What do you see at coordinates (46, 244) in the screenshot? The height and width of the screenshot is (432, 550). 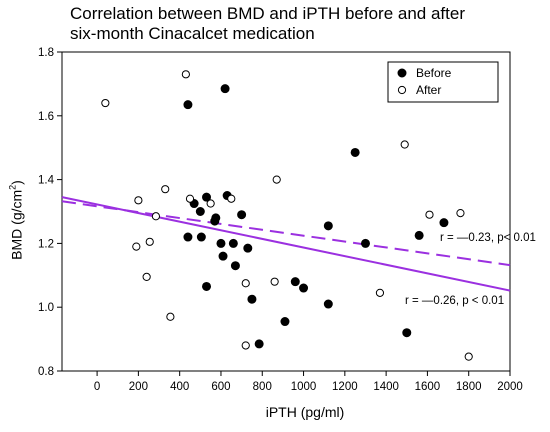 I see `y-tick-label: 1.2` at bounding box center [46, 244].